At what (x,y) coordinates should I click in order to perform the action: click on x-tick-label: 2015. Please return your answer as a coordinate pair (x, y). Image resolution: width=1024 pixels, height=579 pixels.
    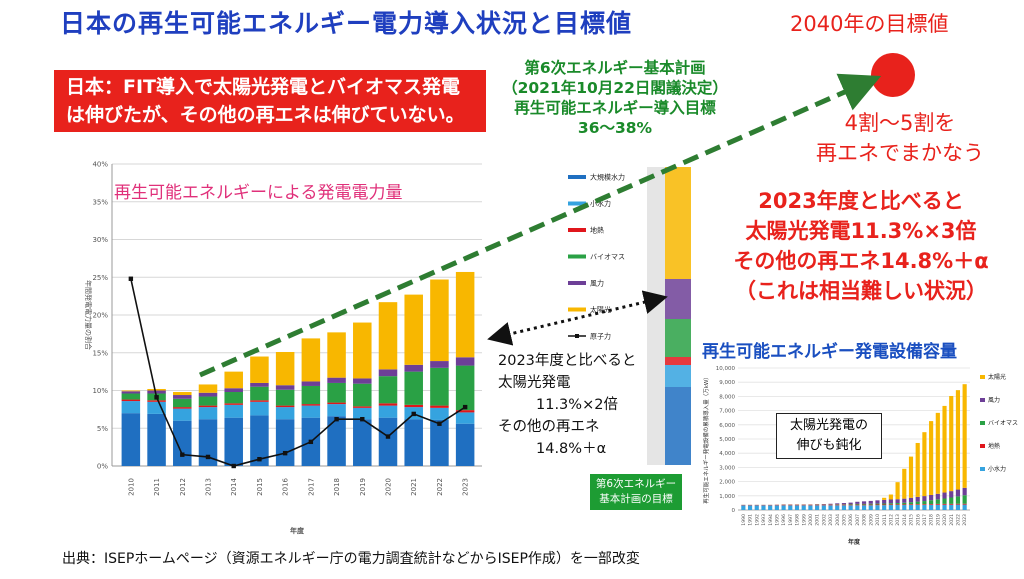
    Looking at the image, I should click on (912, 520).